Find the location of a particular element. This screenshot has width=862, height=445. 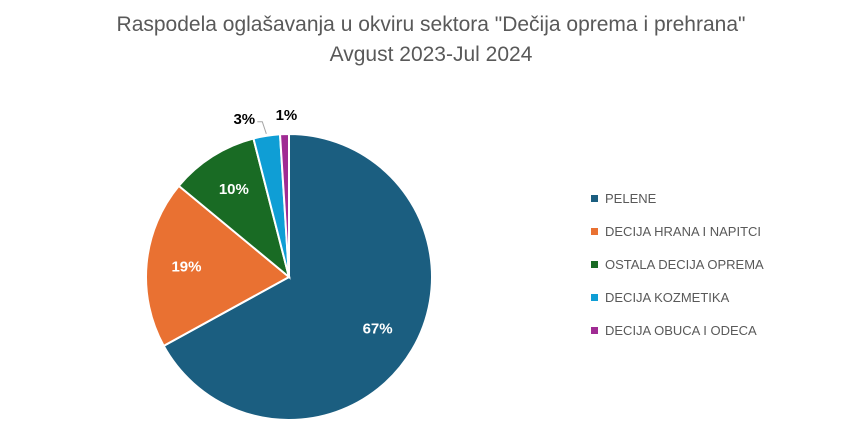

legend-label: PELENE is located at coordinates (631, 198).